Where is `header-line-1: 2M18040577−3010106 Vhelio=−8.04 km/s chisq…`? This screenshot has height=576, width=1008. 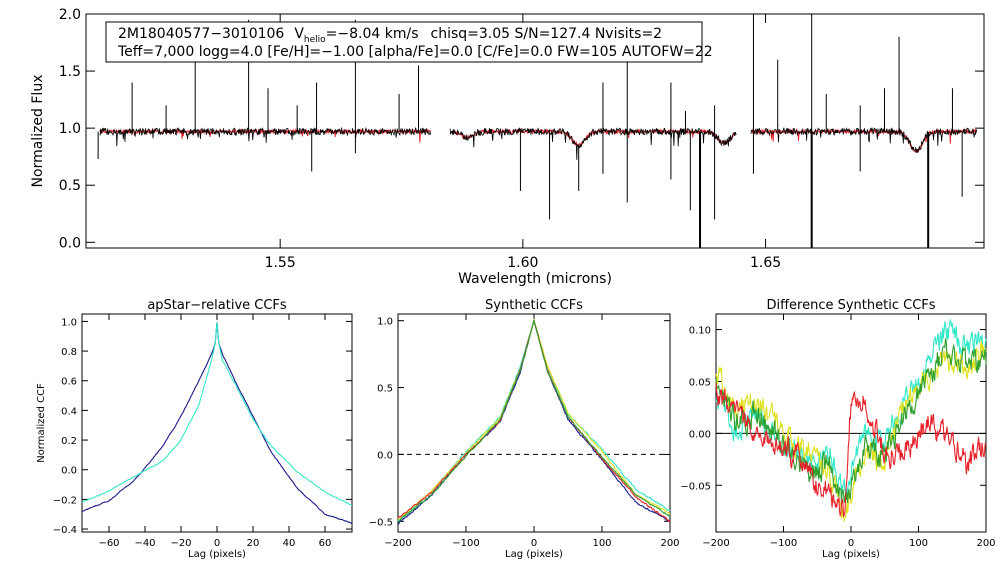 header-line-1: 2M18040577−3010106 Vhelio=−8.04 km/s chisq… is located at coordinates (390, 35).